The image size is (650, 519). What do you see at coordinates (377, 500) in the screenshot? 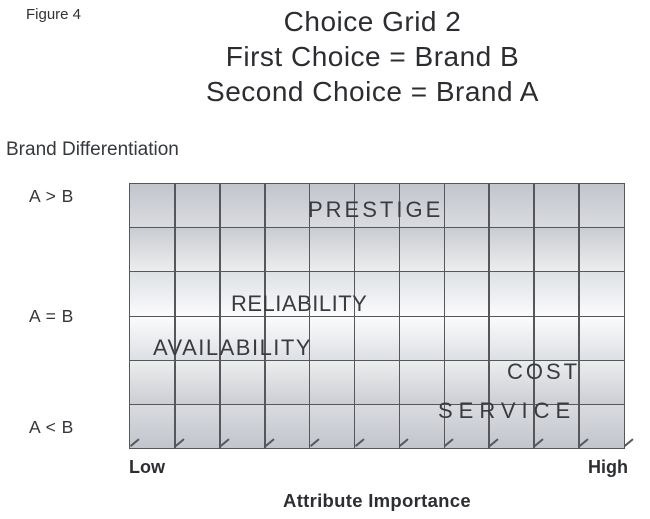
I see `x-axis-title: Attribute Importance` at bounding box center [377, 500].